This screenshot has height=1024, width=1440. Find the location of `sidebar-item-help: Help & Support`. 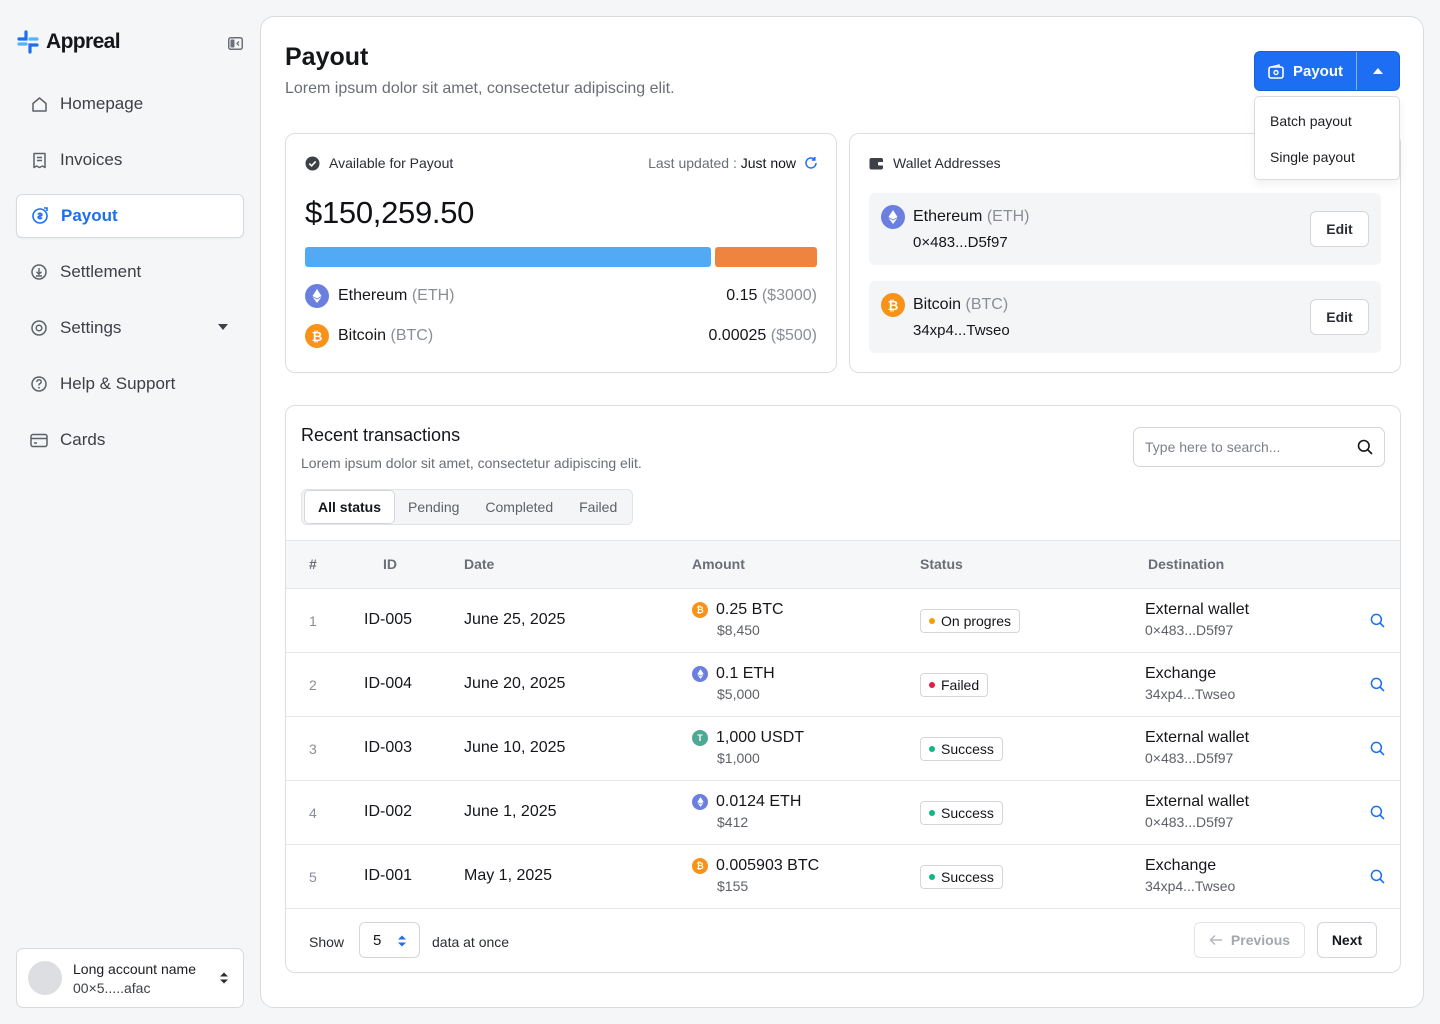

sidebar-item-help: Help & Support is located at coordinates (130, 384).